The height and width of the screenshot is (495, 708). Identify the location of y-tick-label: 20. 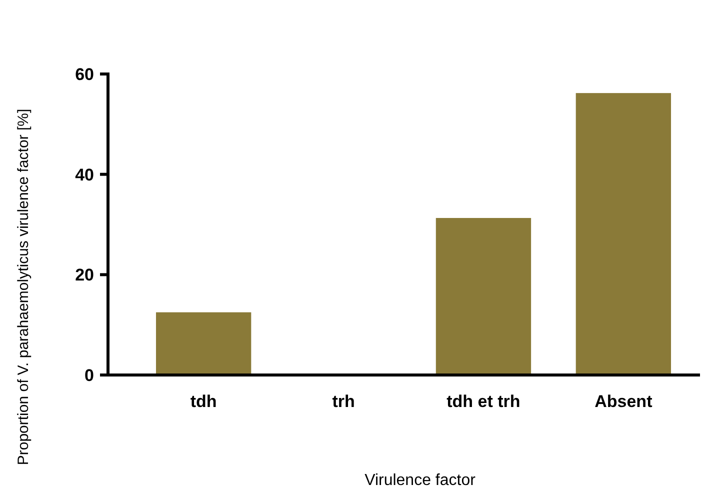
(84, 275).